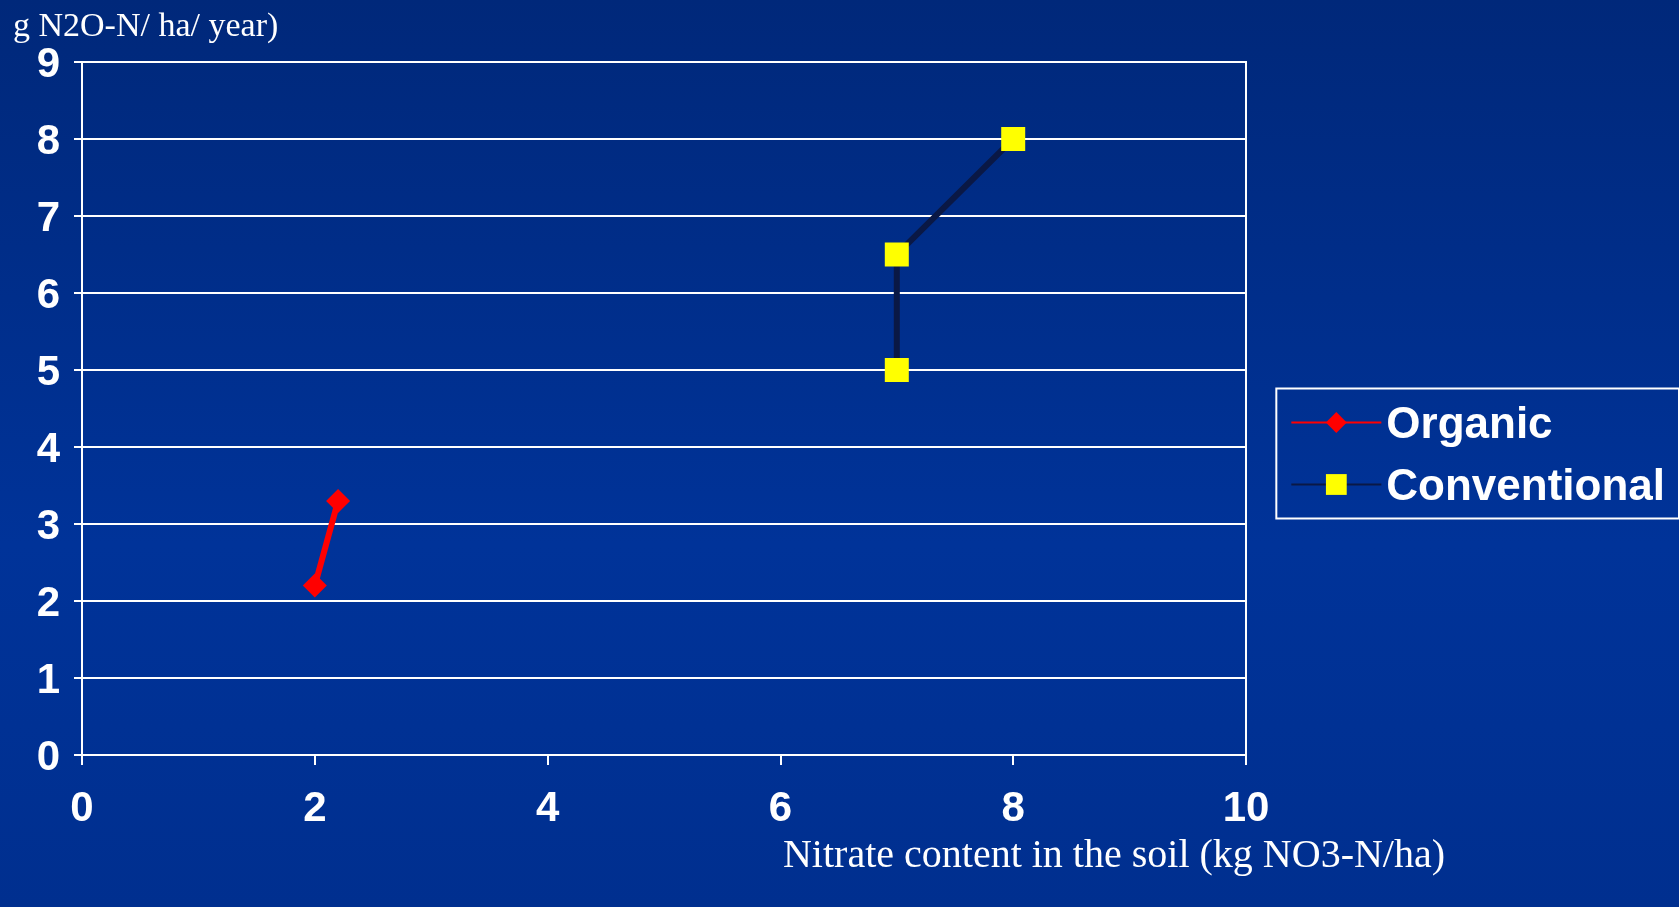  Describe the element at coordinates (48, 755) in the screenshot. I see `y-tick-label: 0` at that location.